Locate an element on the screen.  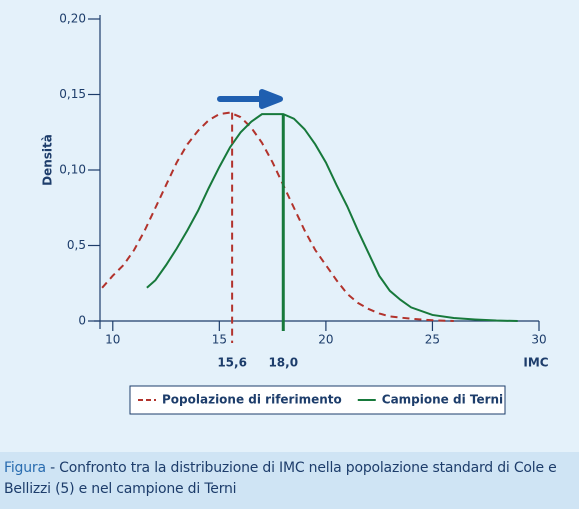
legend-label: Campione di Terni is located at coordinates (442, 400).